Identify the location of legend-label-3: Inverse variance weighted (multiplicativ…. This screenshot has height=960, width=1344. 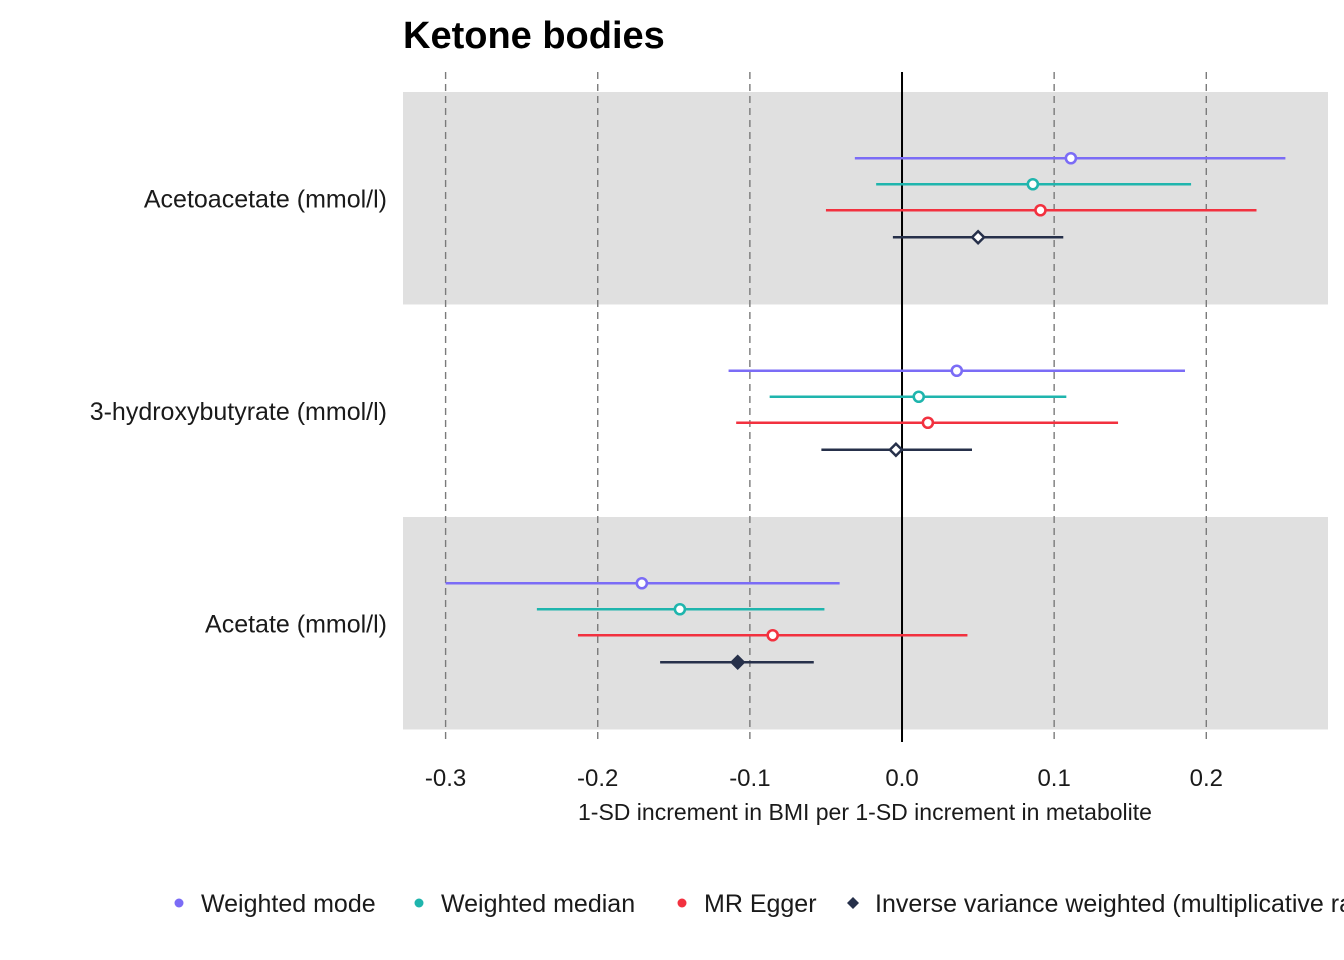
(1109, 904).